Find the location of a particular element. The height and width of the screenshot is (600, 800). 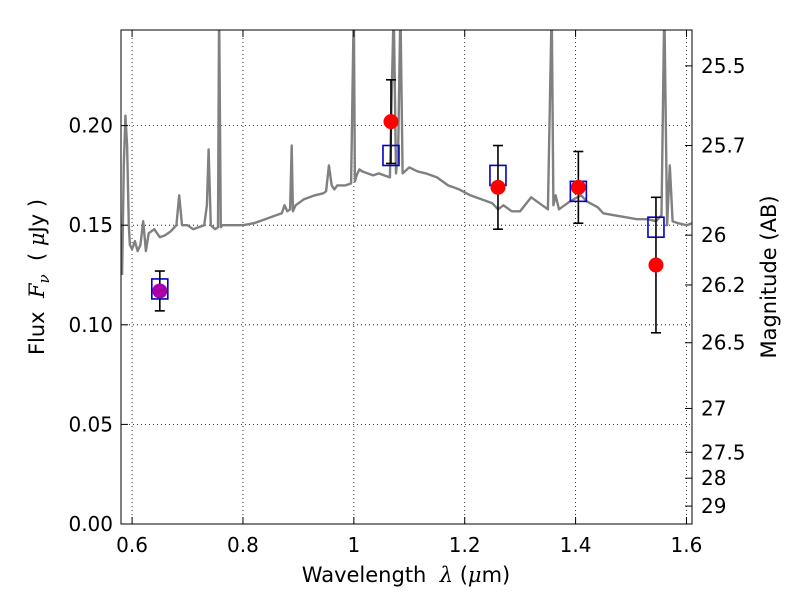

x-tick-label: 0.8 is located at coordinates (243, 545).